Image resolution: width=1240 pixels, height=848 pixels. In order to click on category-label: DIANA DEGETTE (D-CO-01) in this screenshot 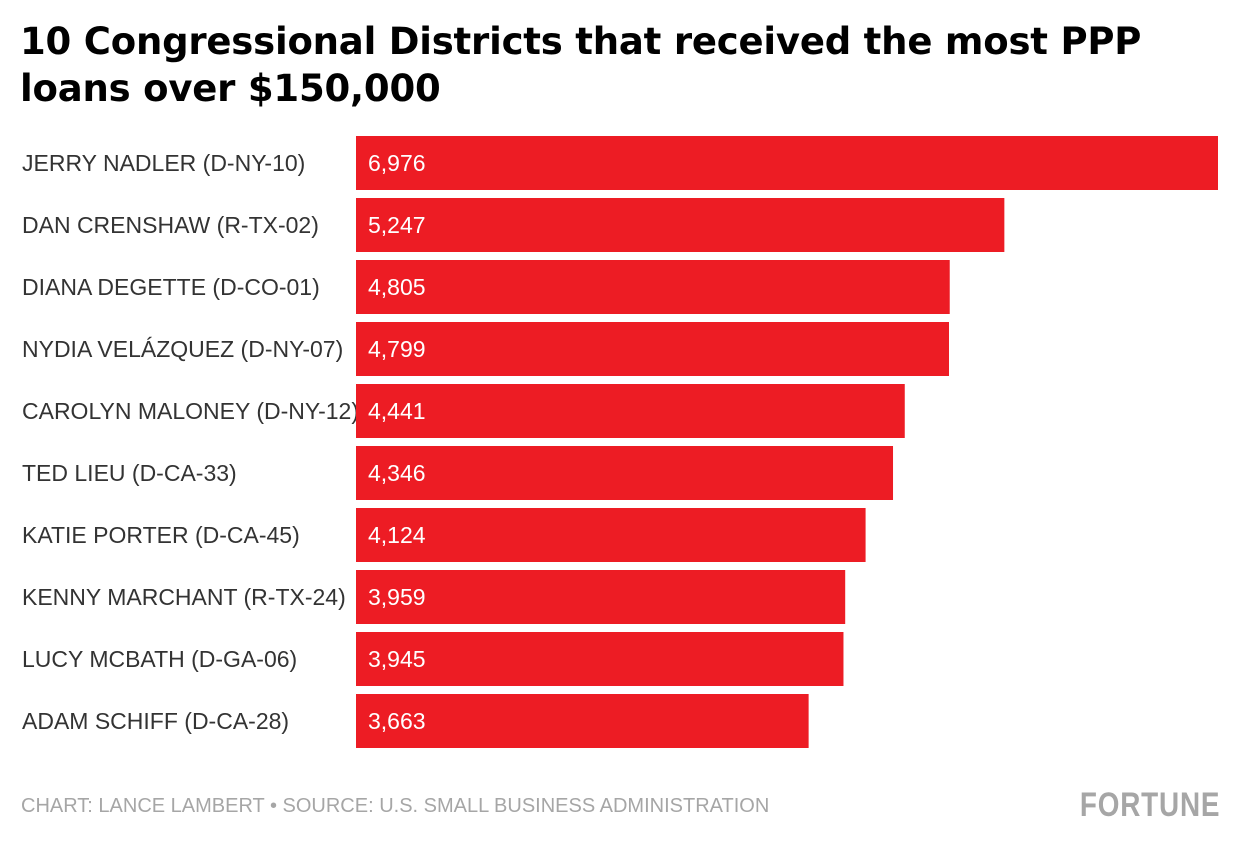, I will do `click(171, 287)`.